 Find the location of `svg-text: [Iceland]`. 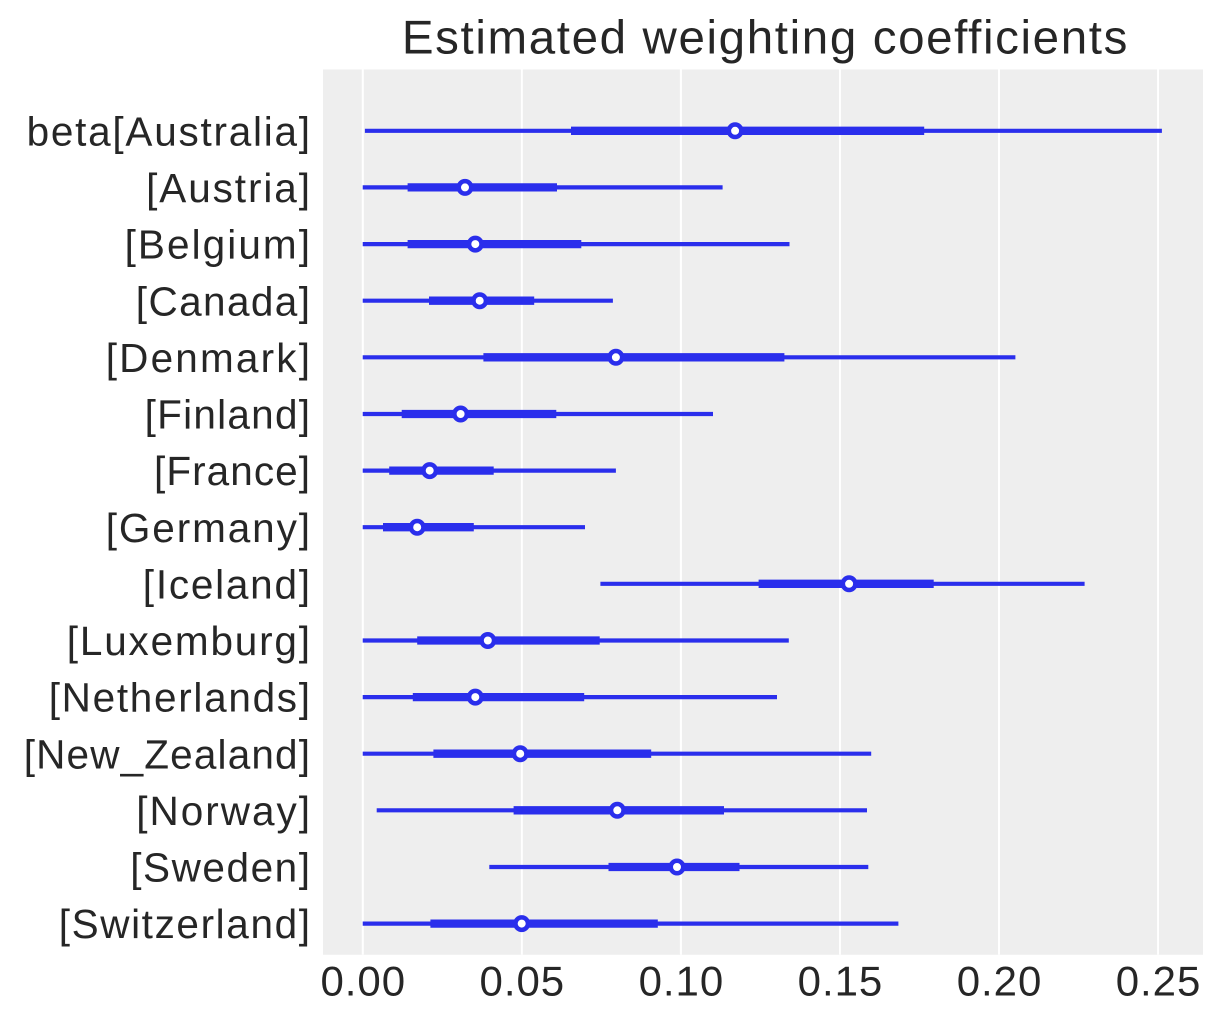

svg-text: [Iceland] is located at coordinates (226, 584).